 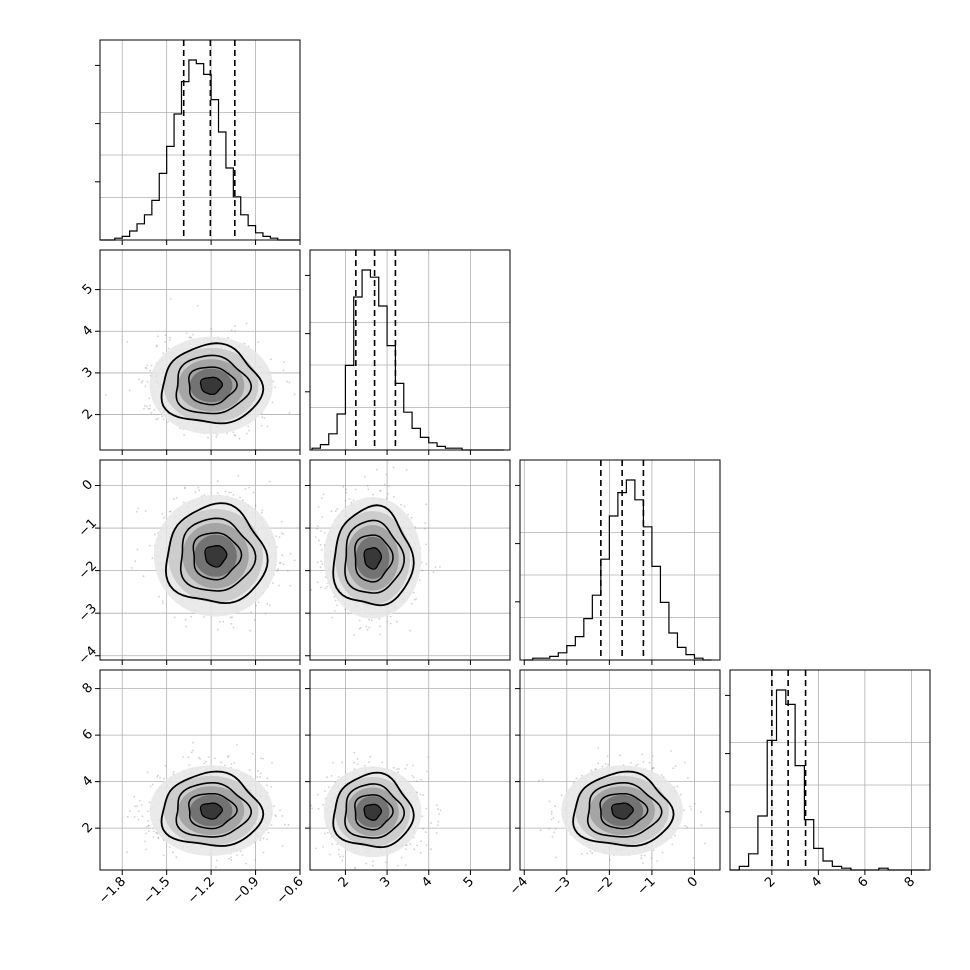 I want to click on panel-frame, so click(x=620, y=560).